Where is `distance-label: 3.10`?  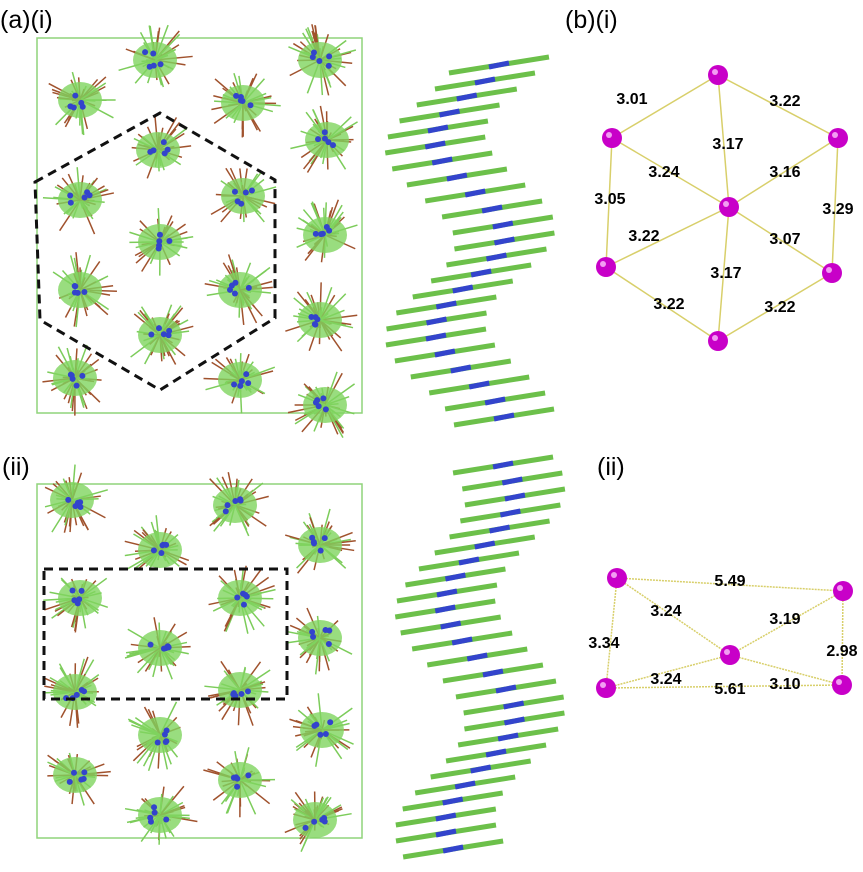
distance-label: 3.10 is located at coordinates (784, 684).